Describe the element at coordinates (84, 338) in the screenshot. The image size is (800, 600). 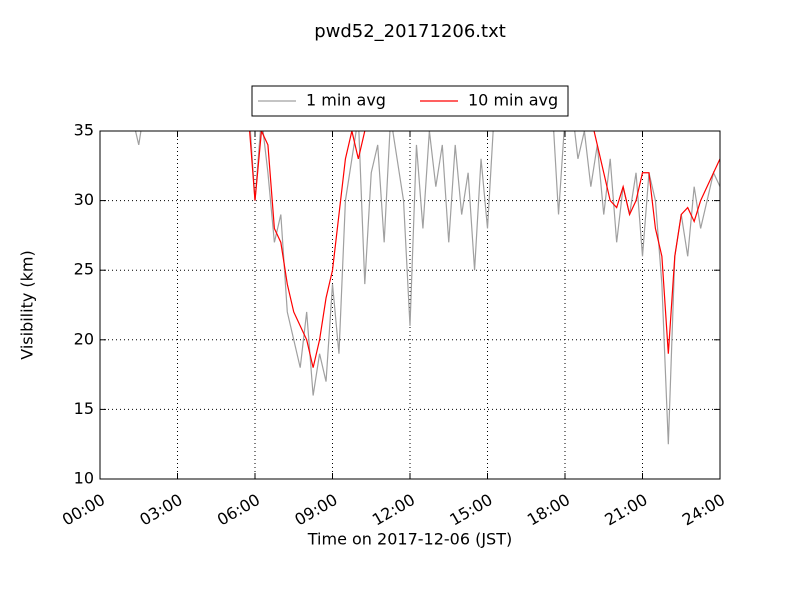
I see `y-tick-label: 20` at that location.